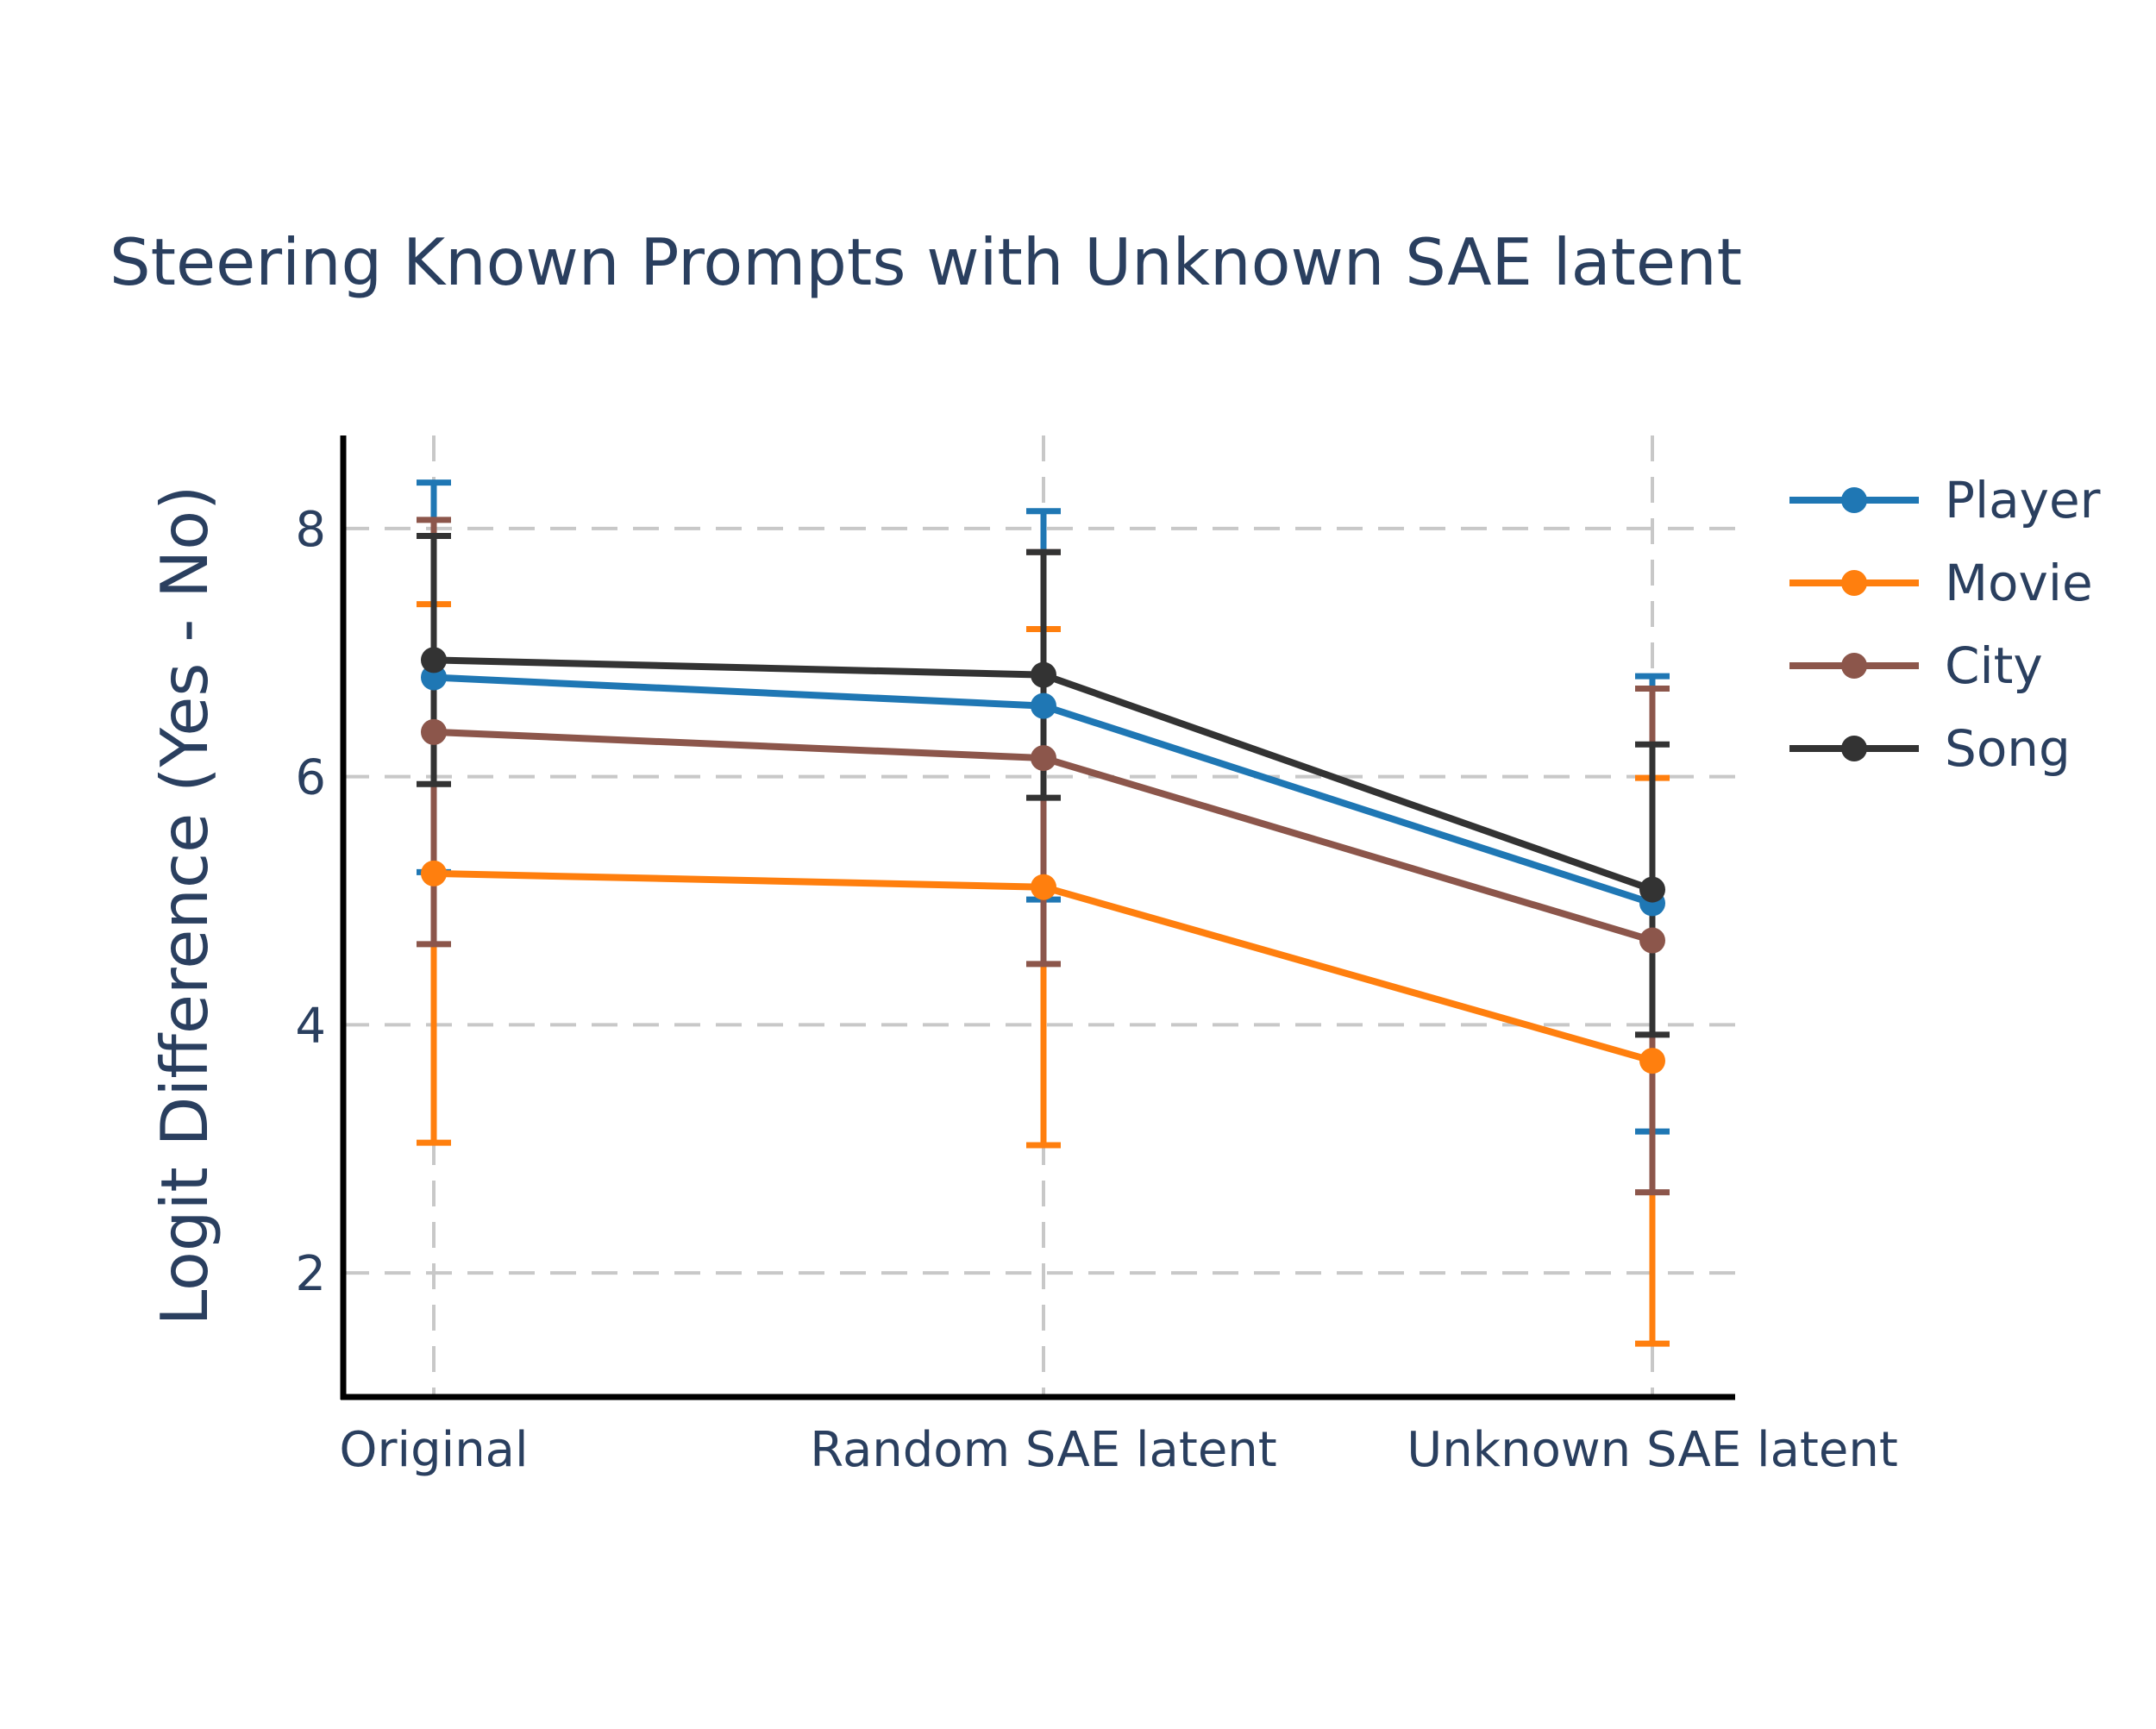 Image resolution: width=2156 pixels, height=1729 pixels. I want to click on data-points, so click(1043, 861).